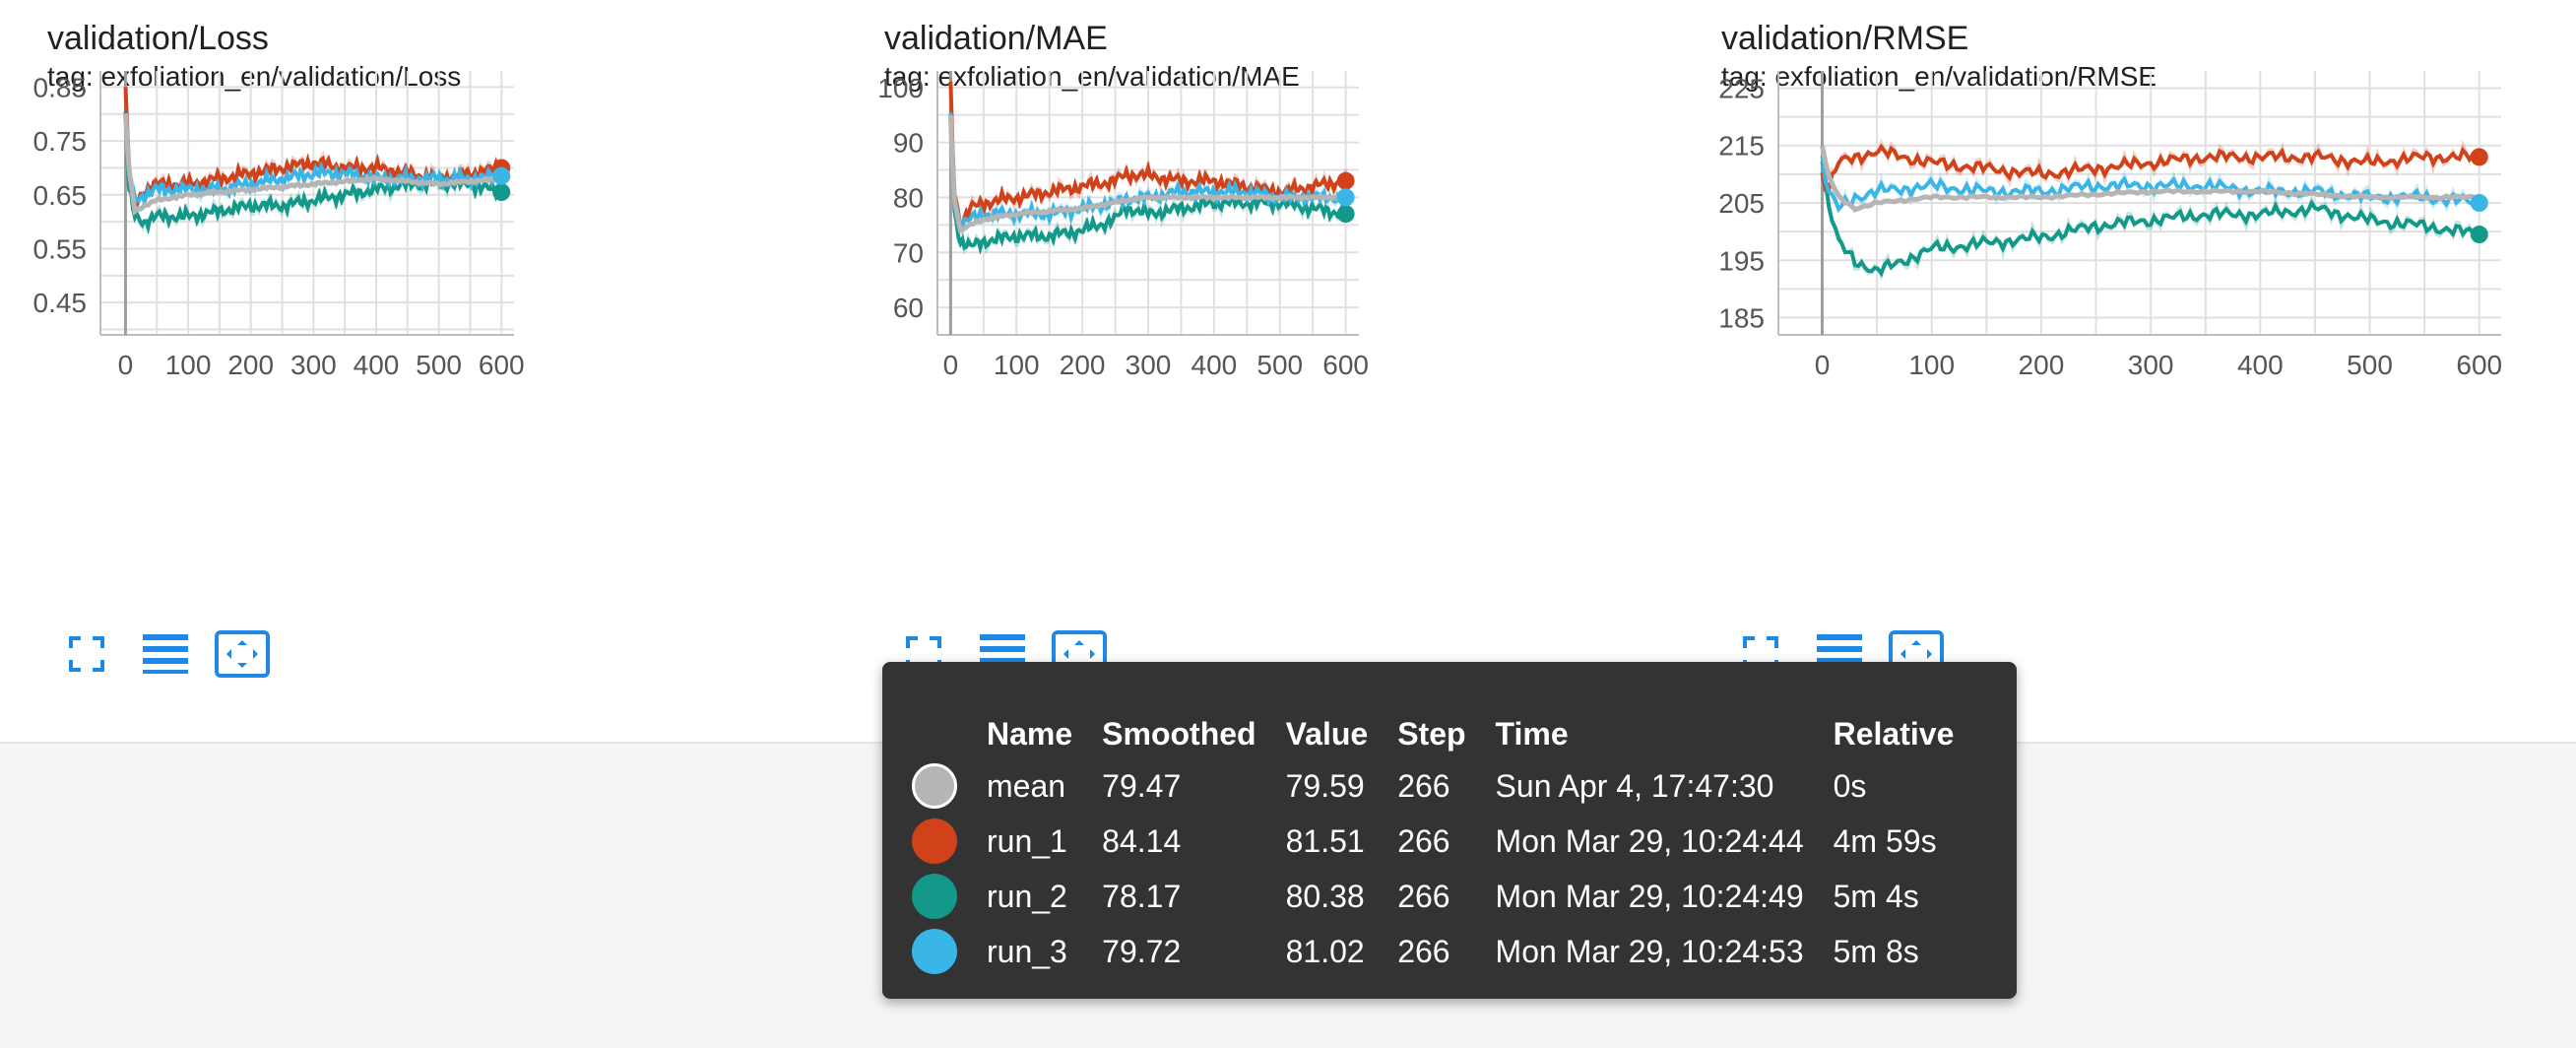 The image size is (2576, 1048). Describe the element at coordinates (1325, 951) in the screenshot. I see `tooltip-value: 81.02` at that location.